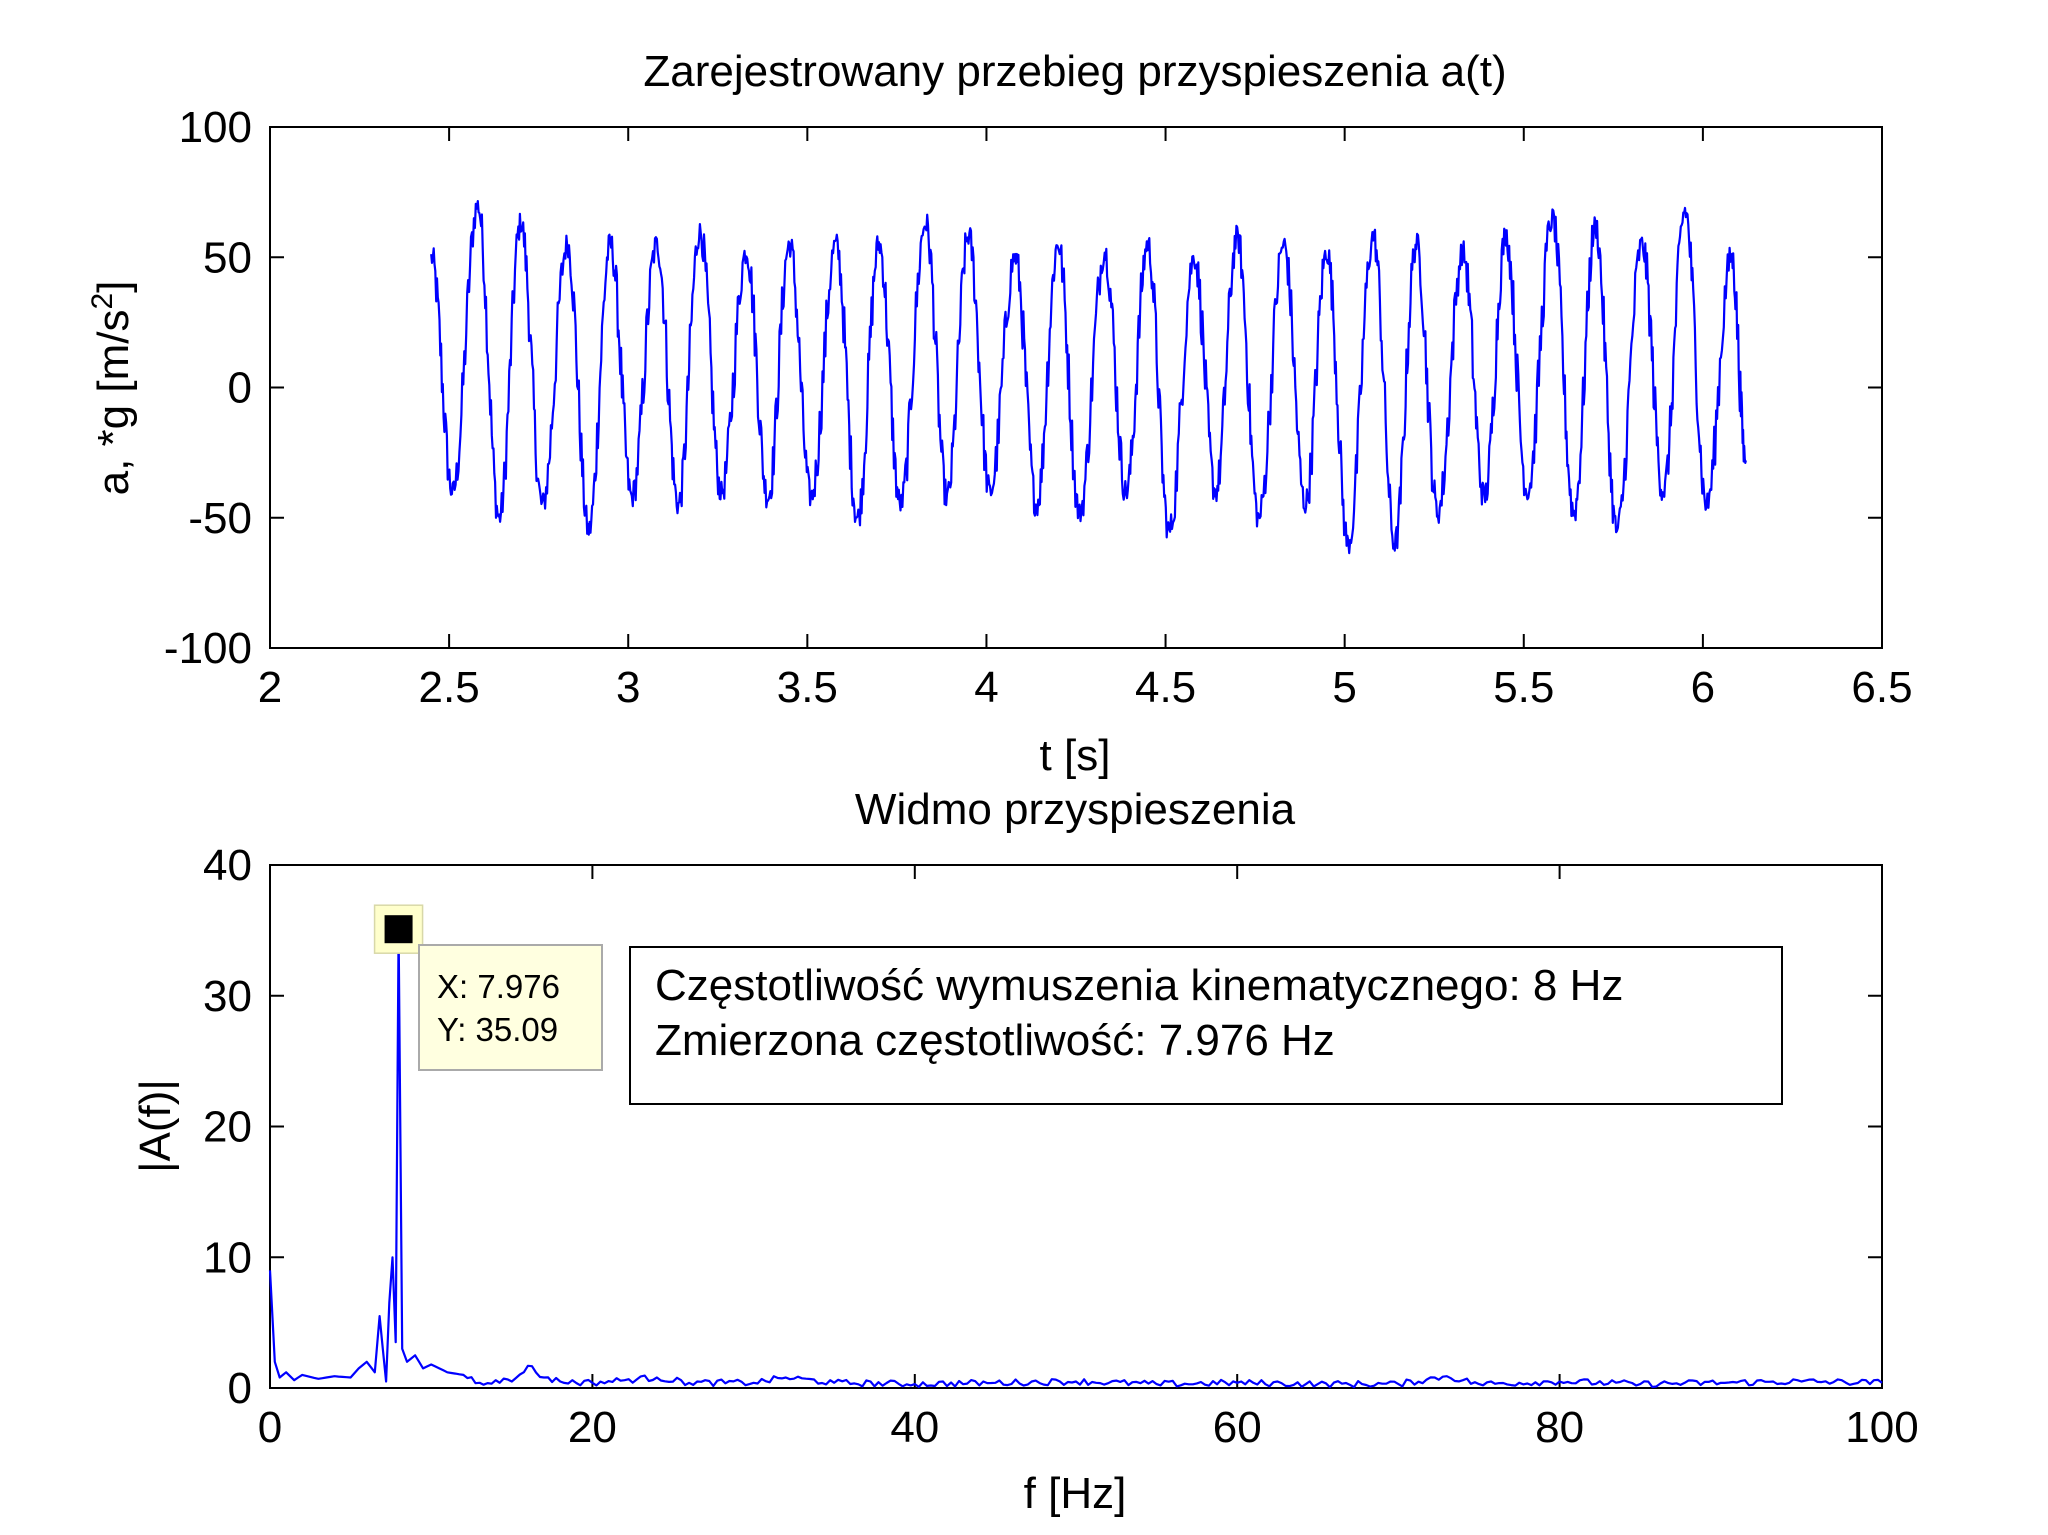 The width and height of the screenshot is (2048, 1535). Describe the element at coordinates (240, 1388) in the screenshot. I see `spectrum-y-tick-label: 0` at that location.